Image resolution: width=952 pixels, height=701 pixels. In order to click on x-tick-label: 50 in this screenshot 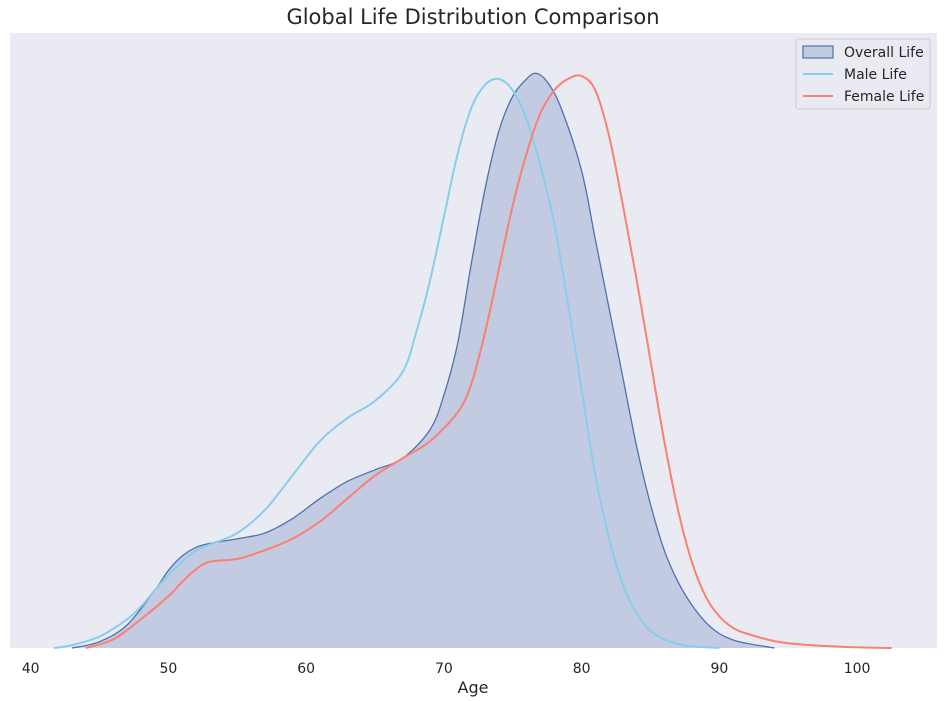, I will do `click(168, 669)`.